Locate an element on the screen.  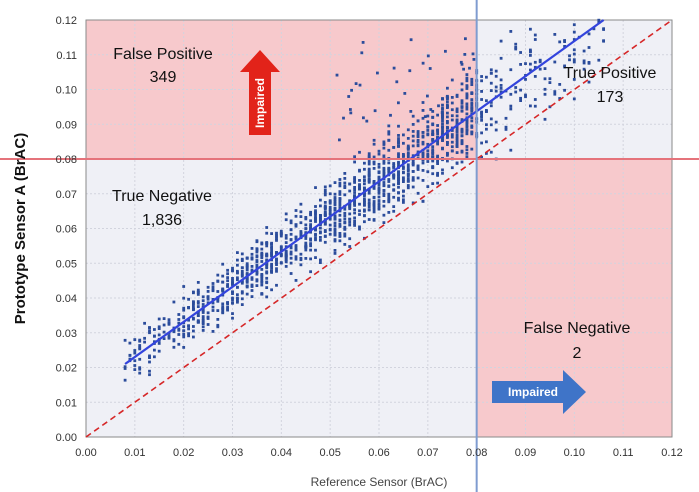
x-tick-label: 0.00 is located at coordinates (85, 453).